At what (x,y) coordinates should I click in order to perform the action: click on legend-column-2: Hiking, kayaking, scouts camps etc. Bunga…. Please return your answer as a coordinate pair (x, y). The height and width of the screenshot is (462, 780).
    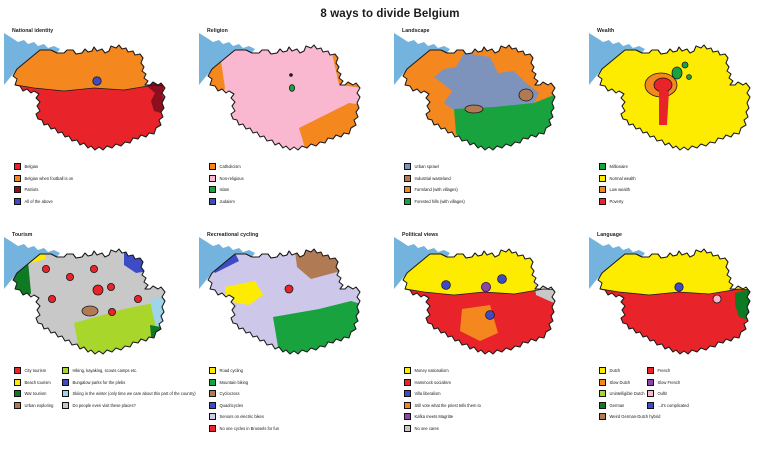
    Looking at the image, I should click on (129, 388).